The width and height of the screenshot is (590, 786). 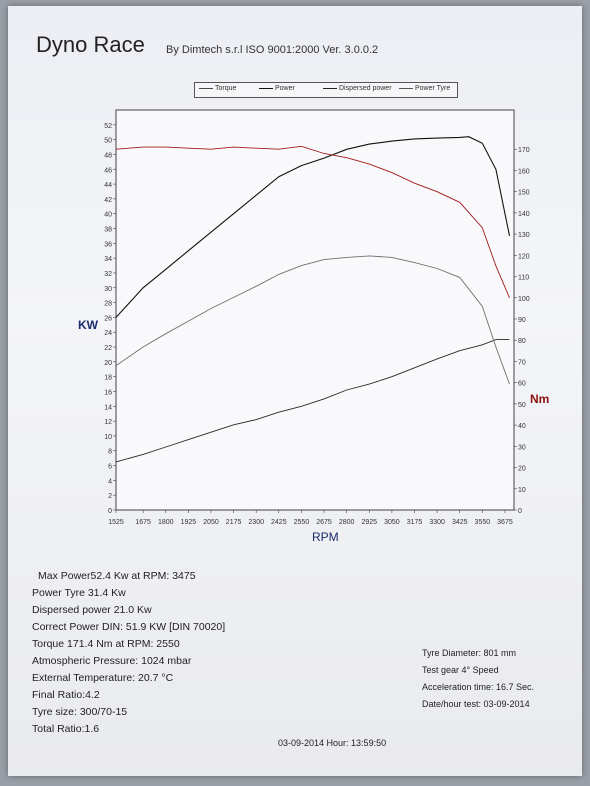 I want to click on y2-tick-label: 150, so click(x=524, y=193).